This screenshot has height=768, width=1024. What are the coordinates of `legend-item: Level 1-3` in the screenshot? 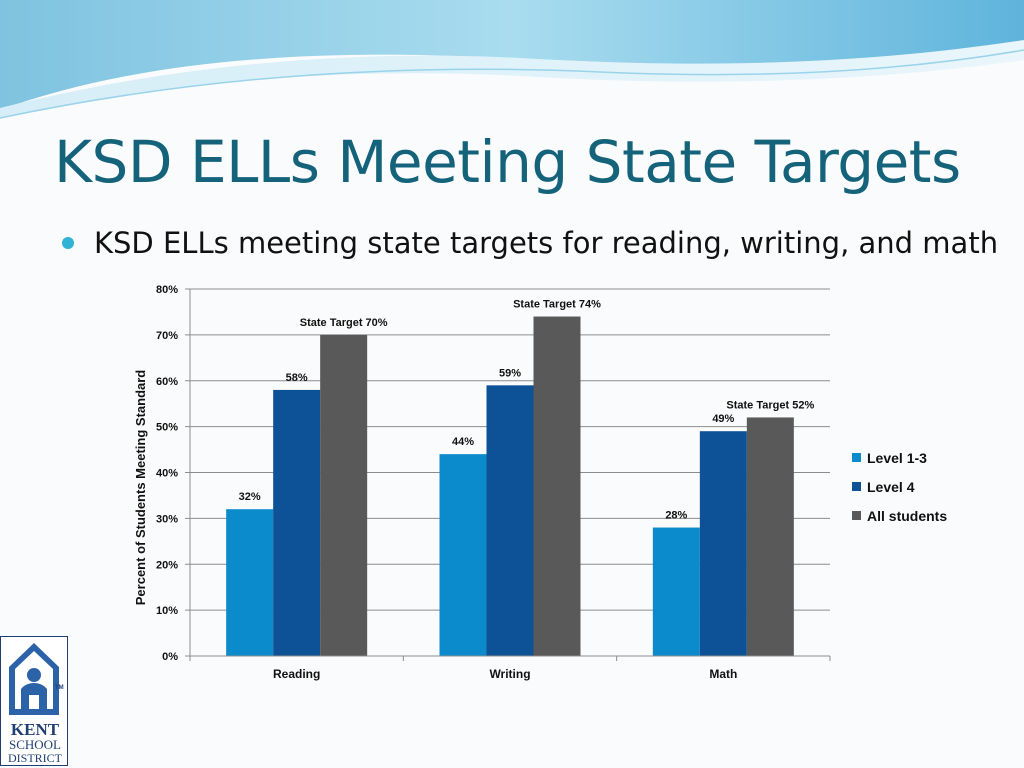 It's located at (899, 457).